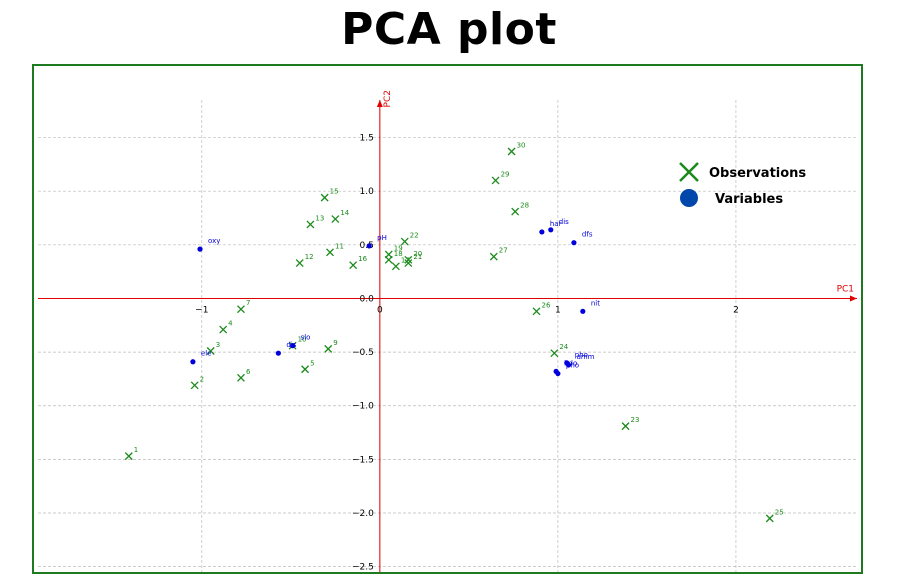  Describe the element at coordinates (312, 363) in the screenshot. I see `observation-label: 5` at that location.